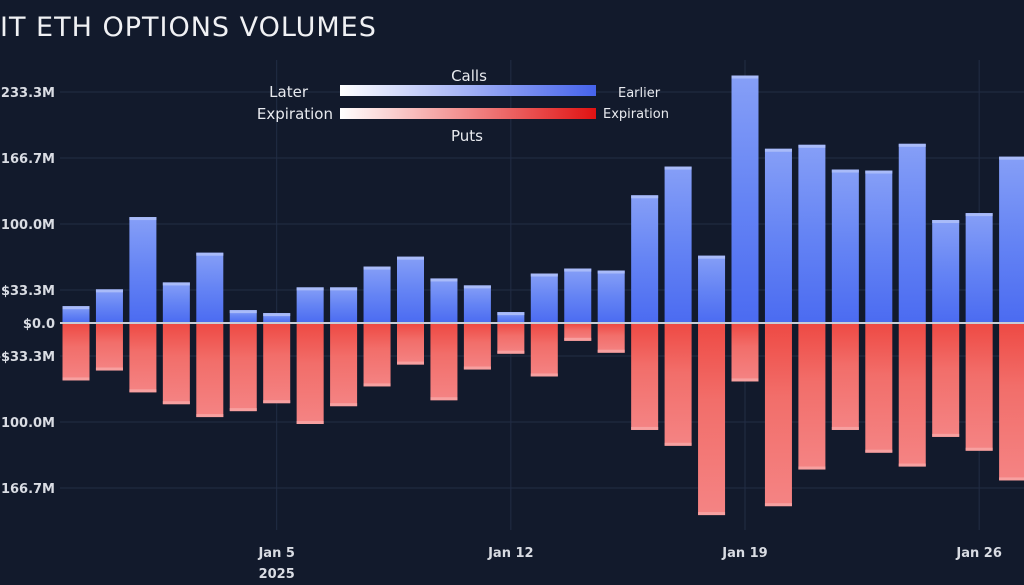 The width and height of the screenshot is (1024, 585). What do you see at coordinates (469, 76) in the screenshot?
I see `legend-calls-label: Calls` at bounding box center [469, 76].